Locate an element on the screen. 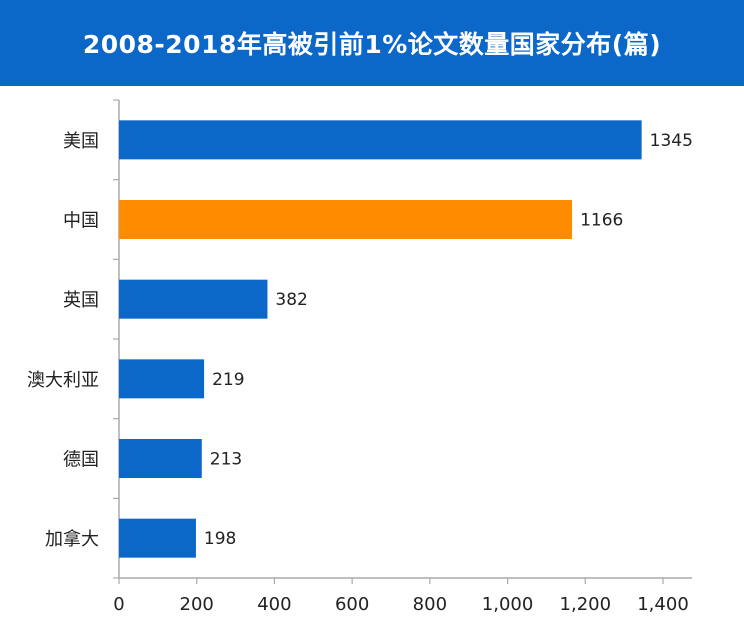  data-label: 219 is located at coordinates (228, 380).